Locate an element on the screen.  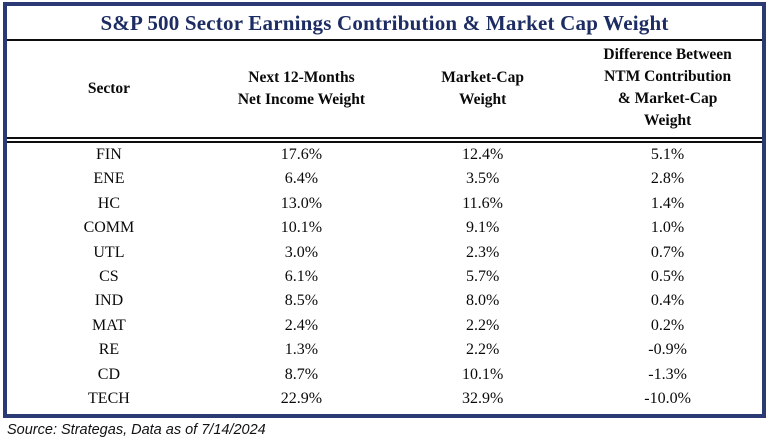
cell-market-cap-weight: 2.3% is located at coordinates (482, 252).